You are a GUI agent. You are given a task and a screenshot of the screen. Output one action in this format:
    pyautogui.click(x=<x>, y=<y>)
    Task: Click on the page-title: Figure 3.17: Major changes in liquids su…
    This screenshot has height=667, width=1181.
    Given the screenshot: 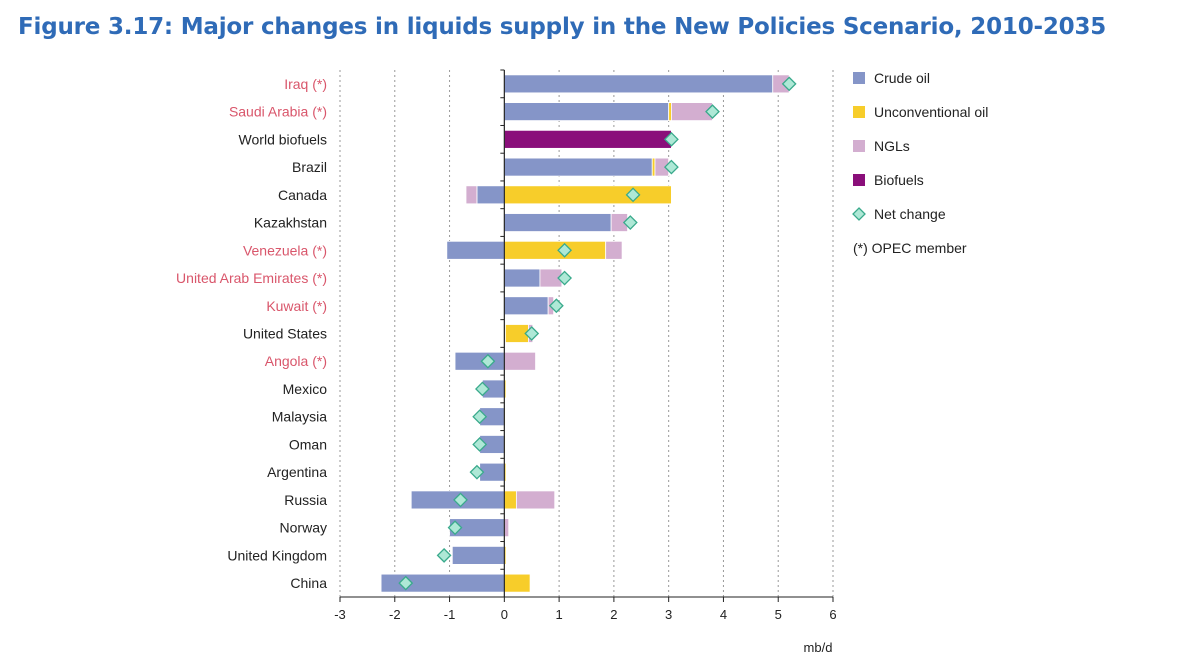 What is the action you would take?
    pyautogui.click(x=562, y=27)
    